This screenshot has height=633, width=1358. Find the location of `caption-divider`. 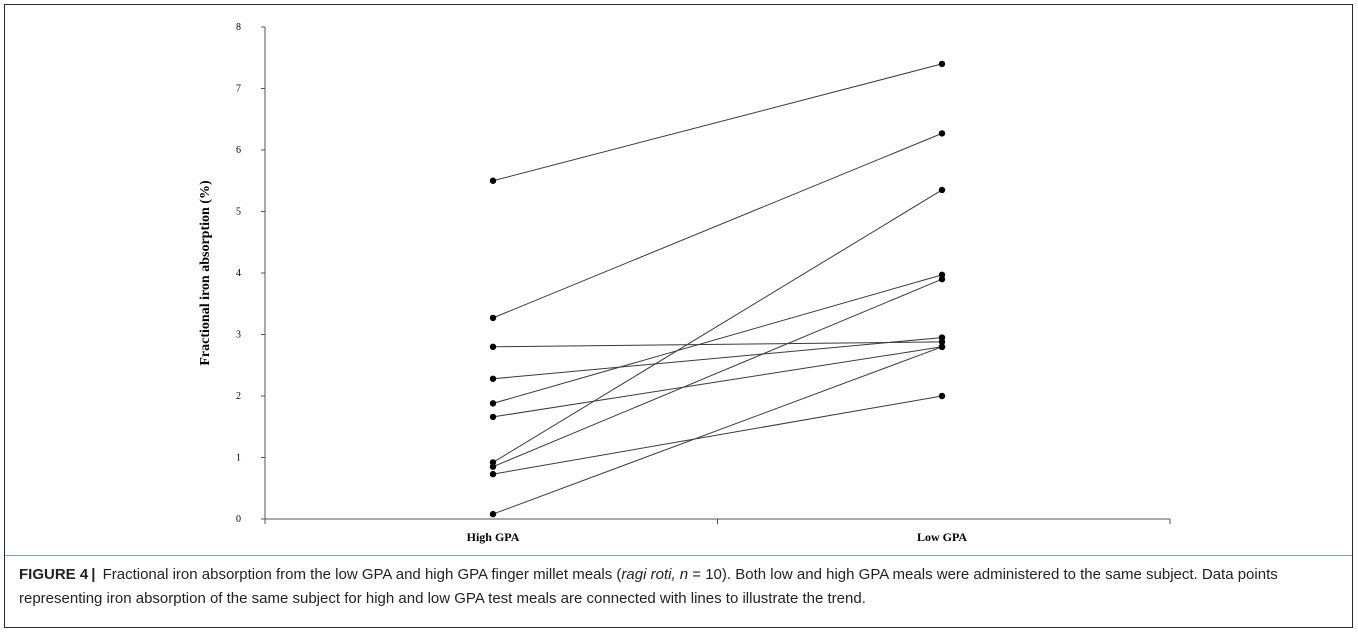

caption-divider is located at coordinates (678, 555).